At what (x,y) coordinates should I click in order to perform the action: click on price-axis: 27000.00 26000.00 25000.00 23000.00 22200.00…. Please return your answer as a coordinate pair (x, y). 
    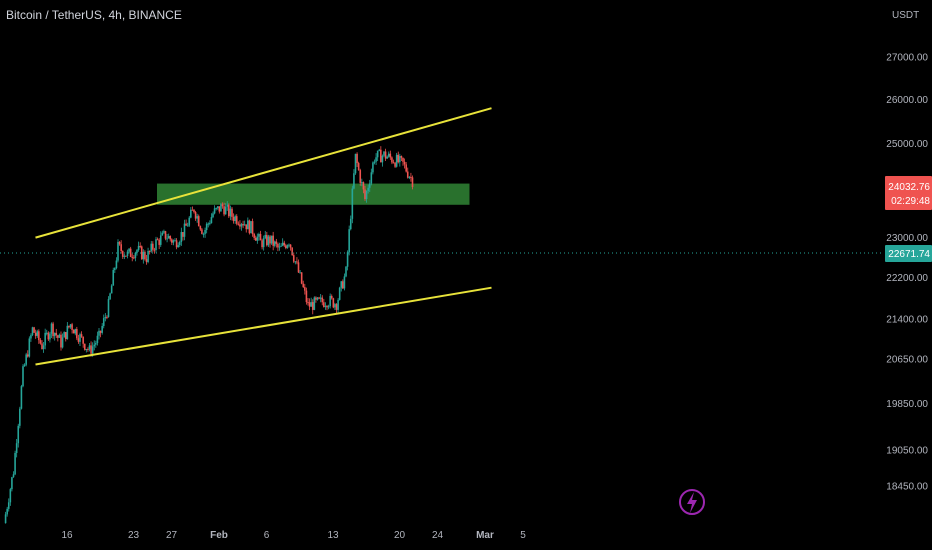
    Looking at the image, I should click on (907, 272).